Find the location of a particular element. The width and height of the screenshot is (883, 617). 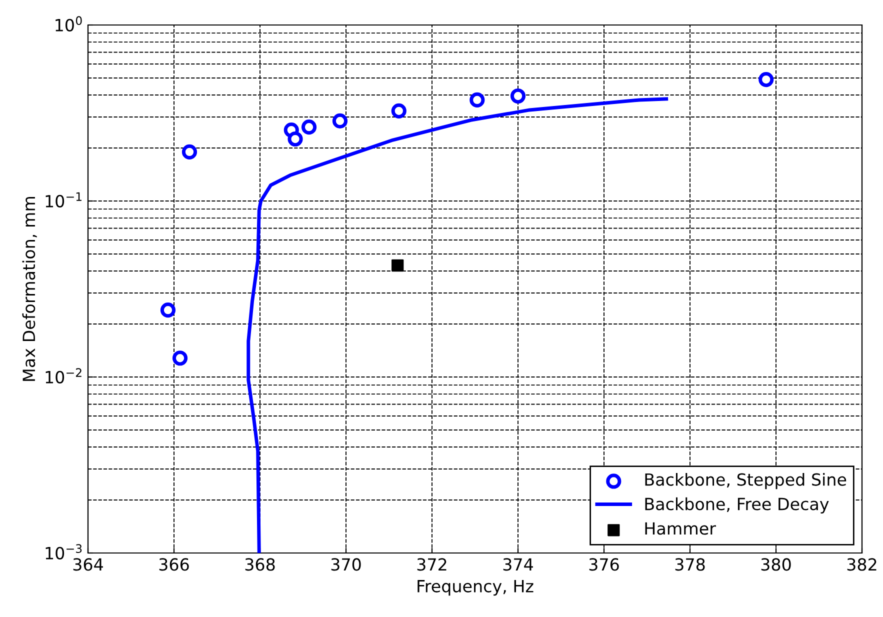

x-tick-label: 378 is located at coordinates (690, 564).